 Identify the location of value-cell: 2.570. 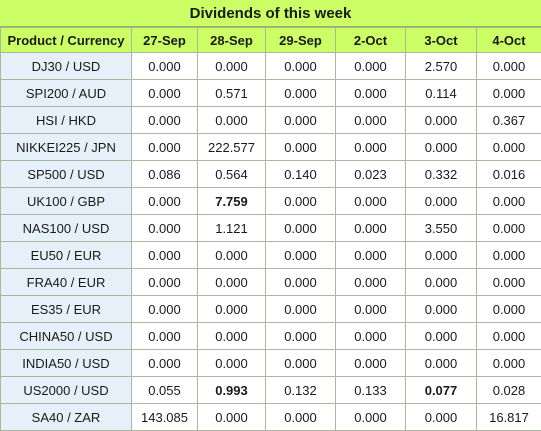
(441, 66).